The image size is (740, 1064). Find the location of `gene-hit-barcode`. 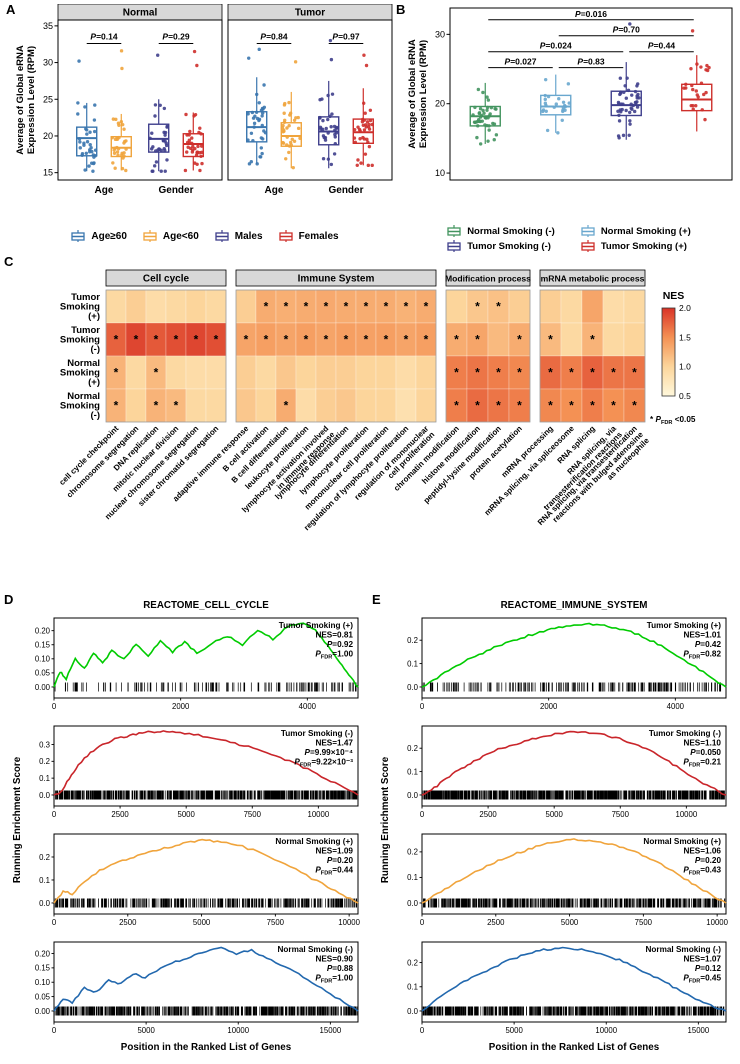

gene-hit-barcode is located at coordinates (206, 903).